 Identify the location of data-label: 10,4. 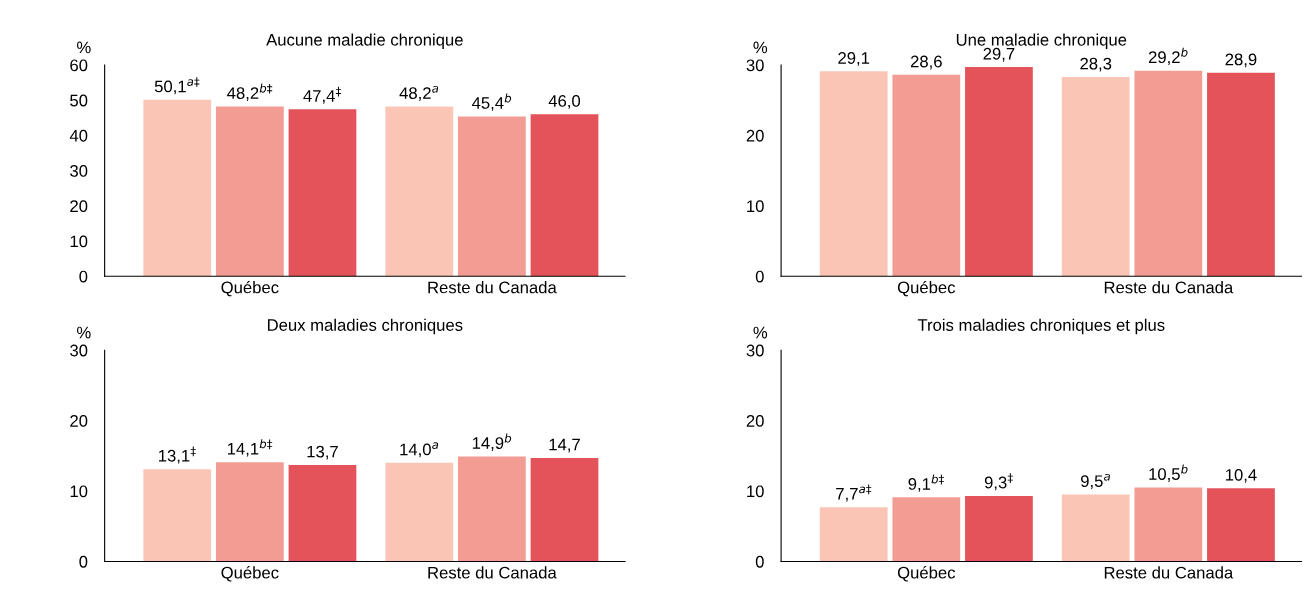
(1241, 475).